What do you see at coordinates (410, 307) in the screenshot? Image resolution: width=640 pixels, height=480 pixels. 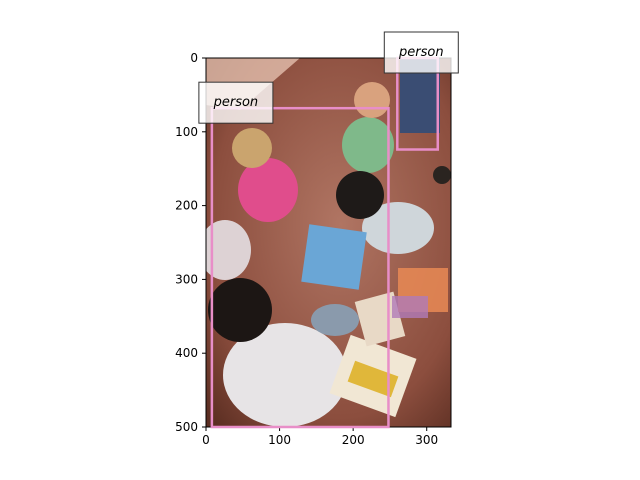 I see `wrapper-purple` at bounding box center [410, 307].